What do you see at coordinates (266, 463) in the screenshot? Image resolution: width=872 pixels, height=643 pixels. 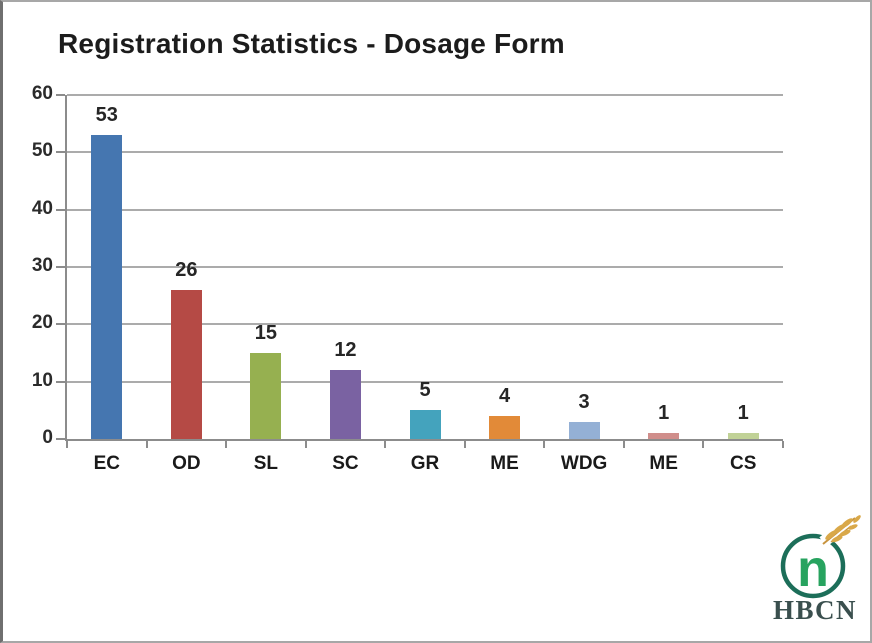 I see `x-axis-label: SL` at bounding box center [266, 463].